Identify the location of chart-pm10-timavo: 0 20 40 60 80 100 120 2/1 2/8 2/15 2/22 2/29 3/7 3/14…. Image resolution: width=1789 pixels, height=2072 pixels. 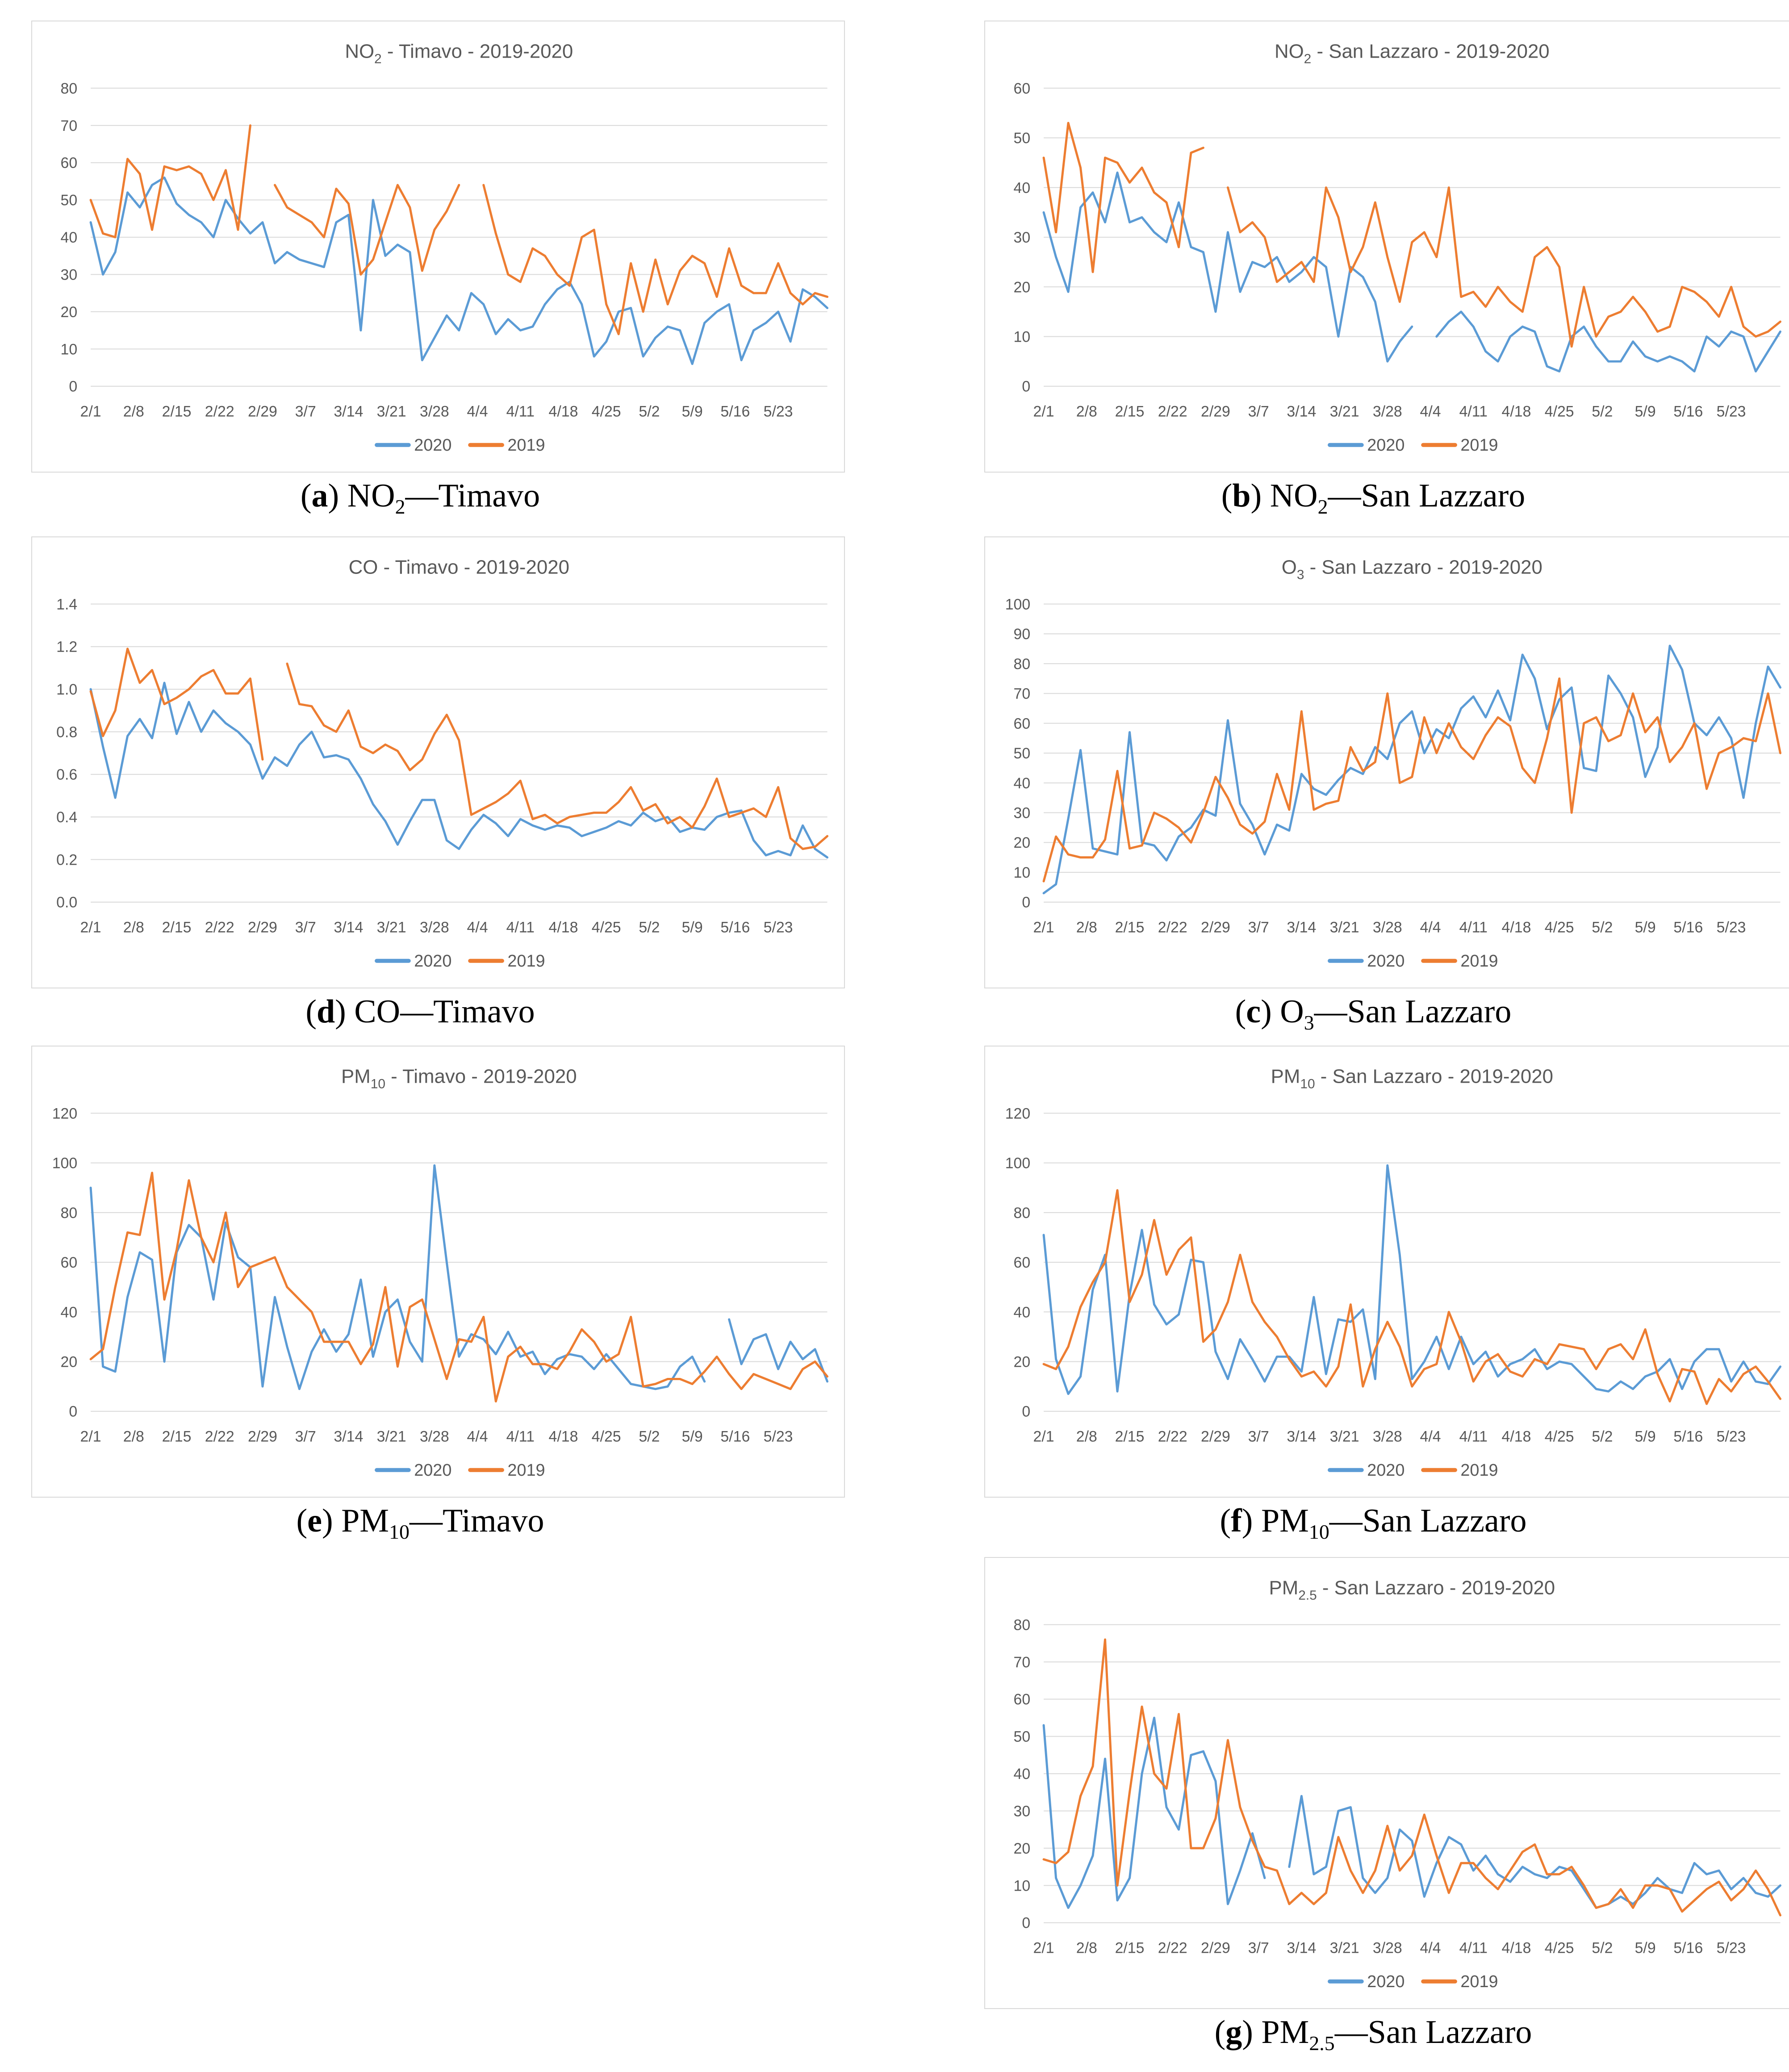
(440, 1273).